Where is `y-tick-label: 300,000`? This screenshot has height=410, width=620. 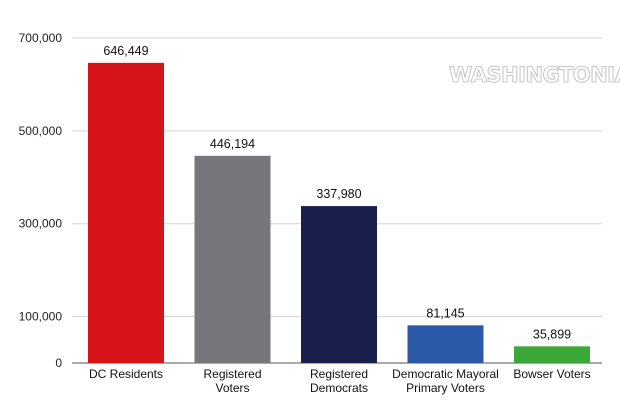 y-tick-label: 300,000 is located at coordinates (41, 224).